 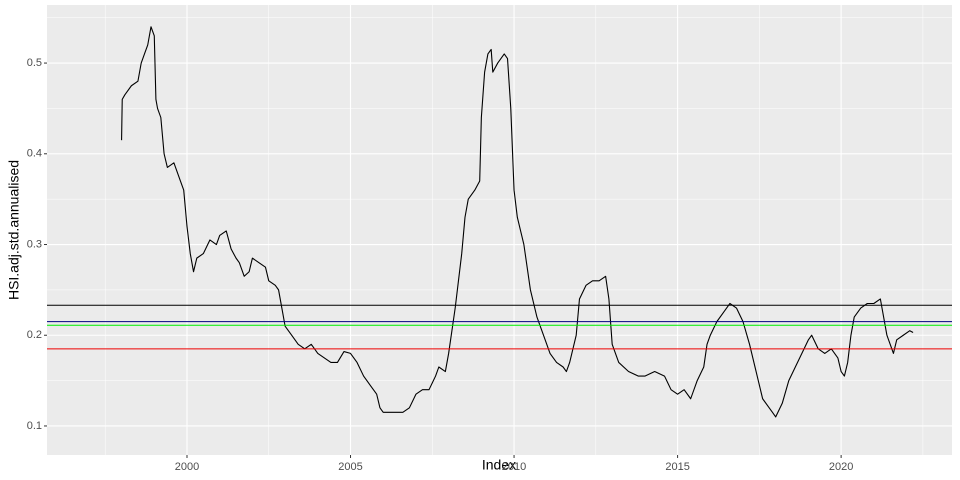 I want to click on x-axis-title: Index, so click(x=499, y=465).